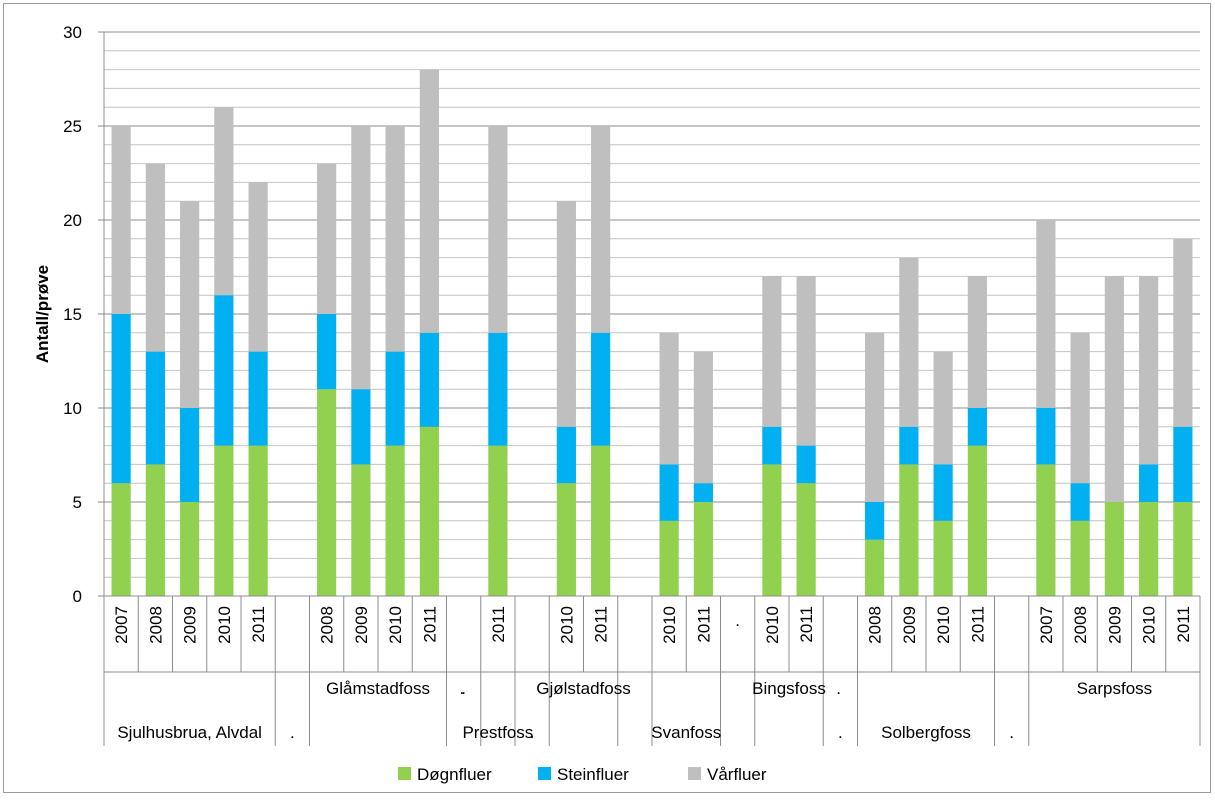  Describe the element at coordinates (77, 596) in the screenshot. I see `y-tick-label: 0` at that location.